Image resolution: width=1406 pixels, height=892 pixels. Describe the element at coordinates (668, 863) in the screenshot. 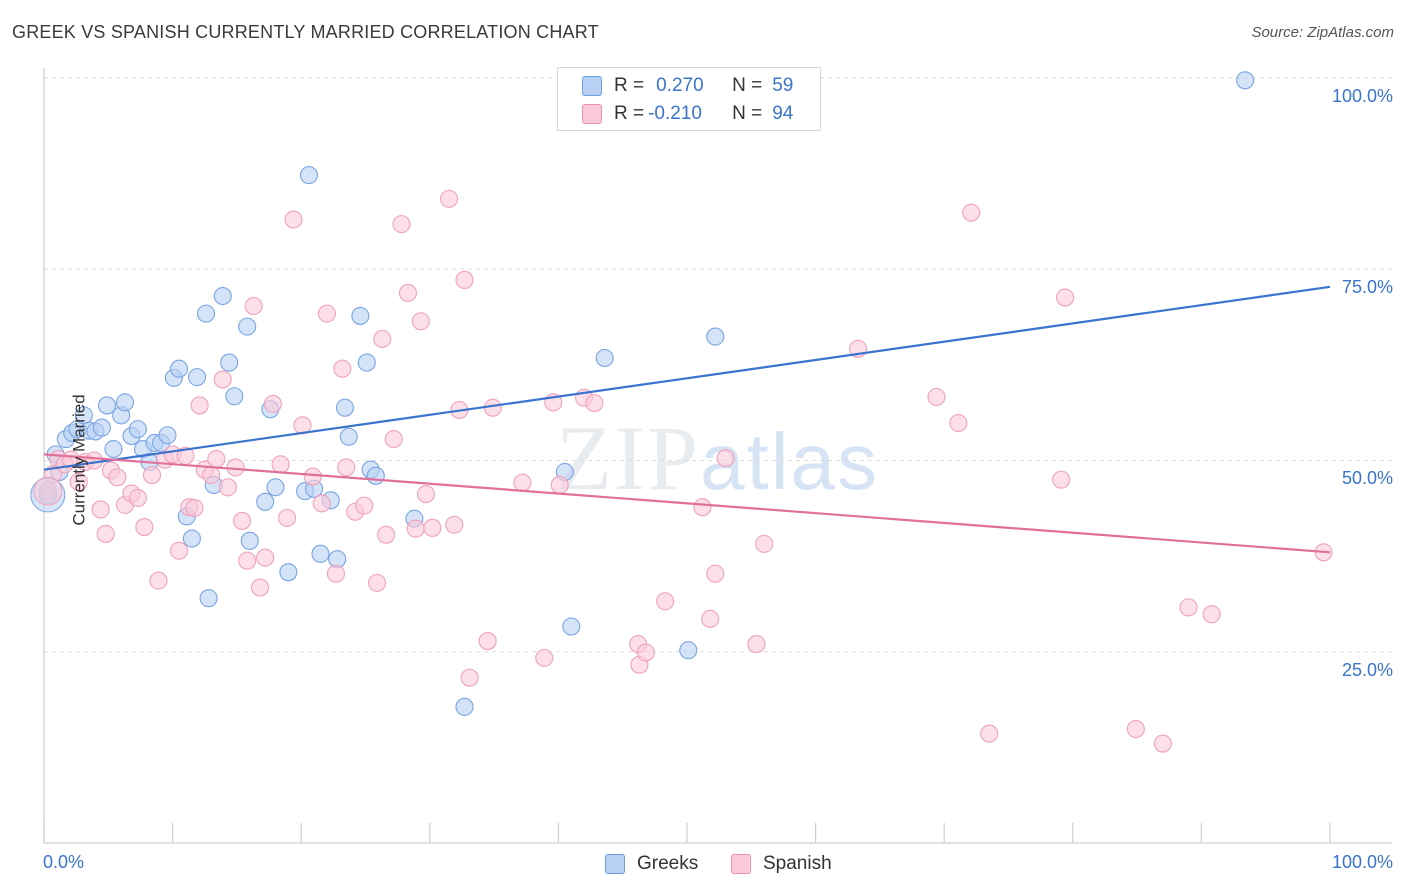

I see `legend-label-greeks: Greeks` at that location.